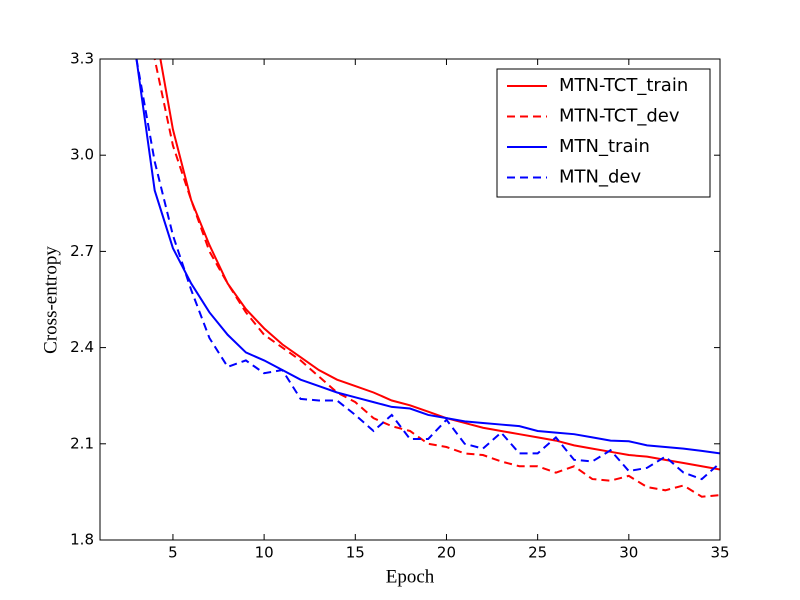 Image resolution: width=800 pixels, height=600 pixels. I want to click on y-tick-label: 3.0, so click(82, 155).